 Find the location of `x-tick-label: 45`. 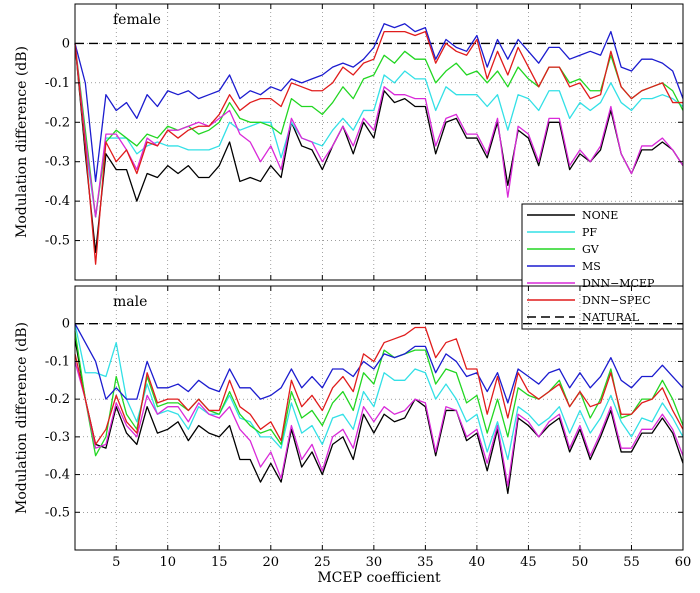

x-tick-label: 45 is located at coordinates (528, 562).